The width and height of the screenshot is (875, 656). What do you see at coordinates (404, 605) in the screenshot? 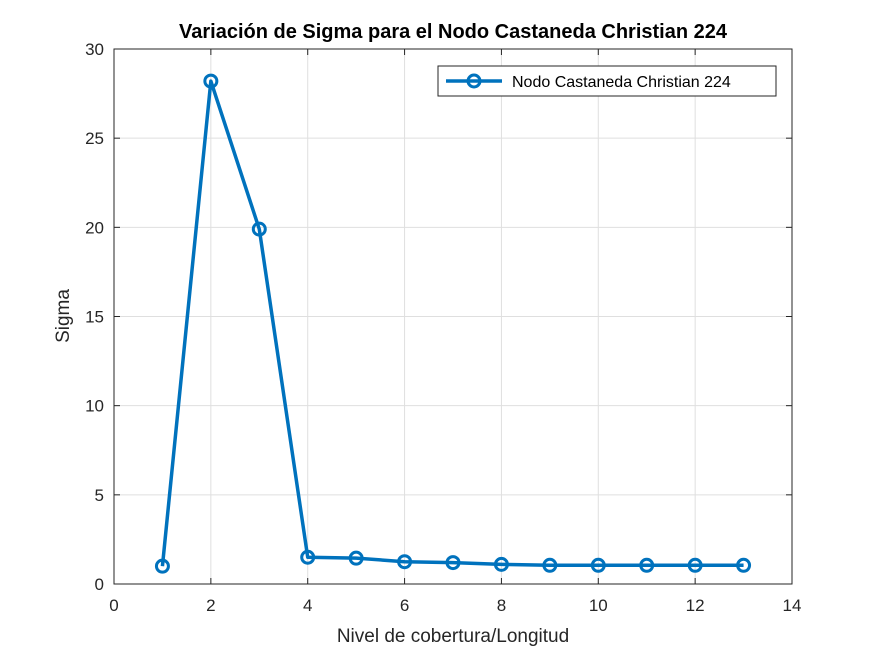
I see `x-tick-label: 6` at bounding box center [404, 605].